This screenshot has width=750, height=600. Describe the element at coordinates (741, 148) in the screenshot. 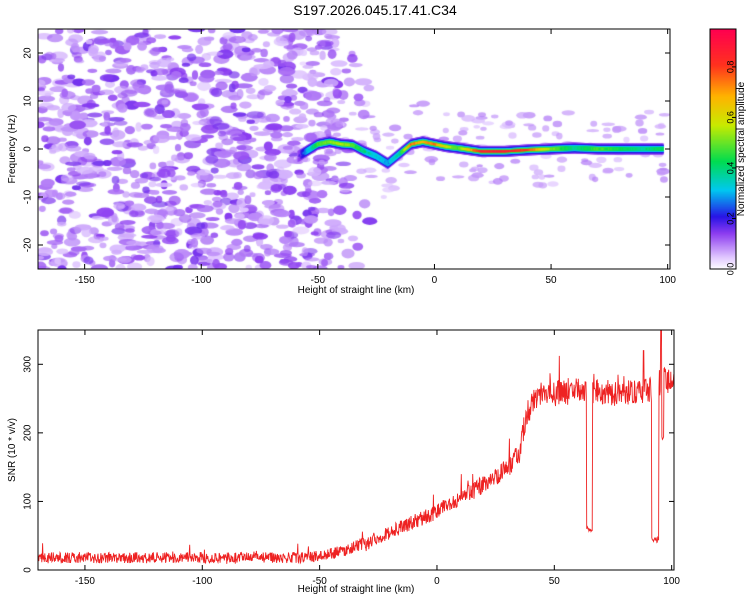

I see `colorbar-label: Normalized spectral amplitude` at that location.